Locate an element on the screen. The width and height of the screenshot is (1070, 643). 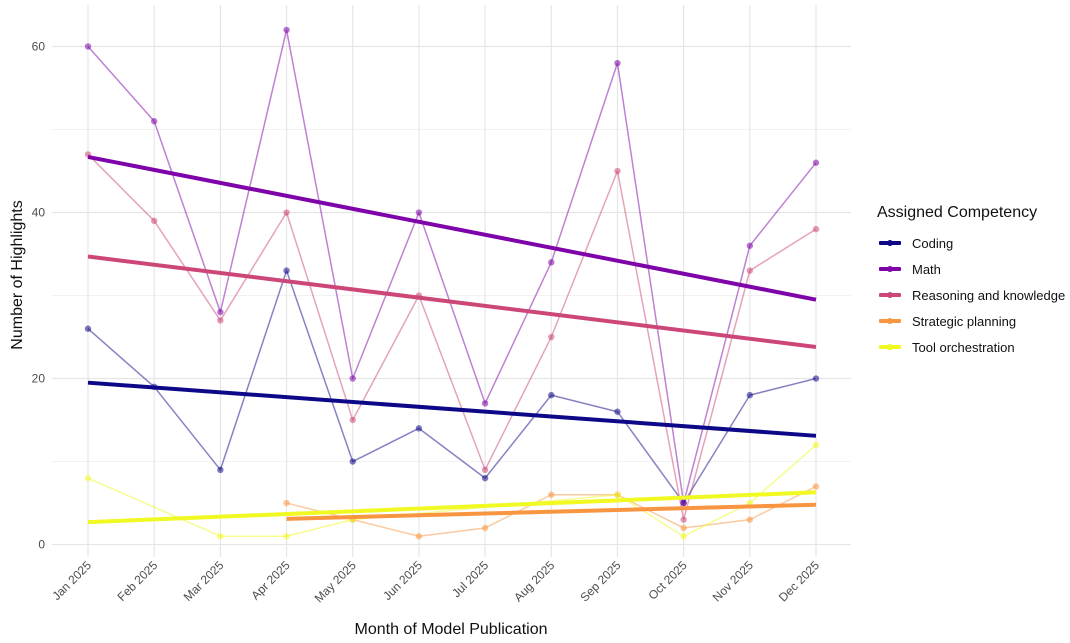
legend-item-tool-orchestration: Tool orchestration is located at coordinates (971, 347).